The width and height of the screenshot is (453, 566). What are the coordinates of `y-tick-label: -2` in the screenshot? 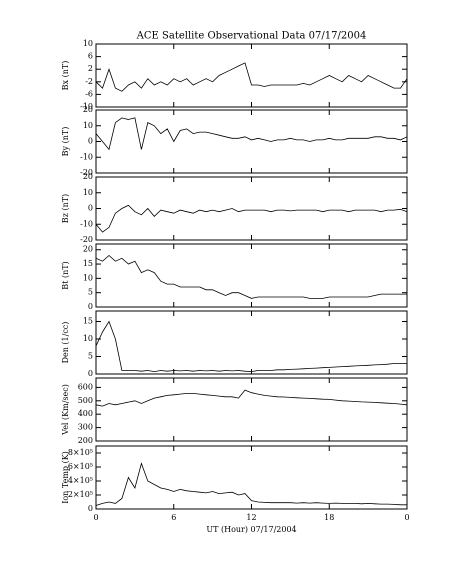 It's located at (89, 81).